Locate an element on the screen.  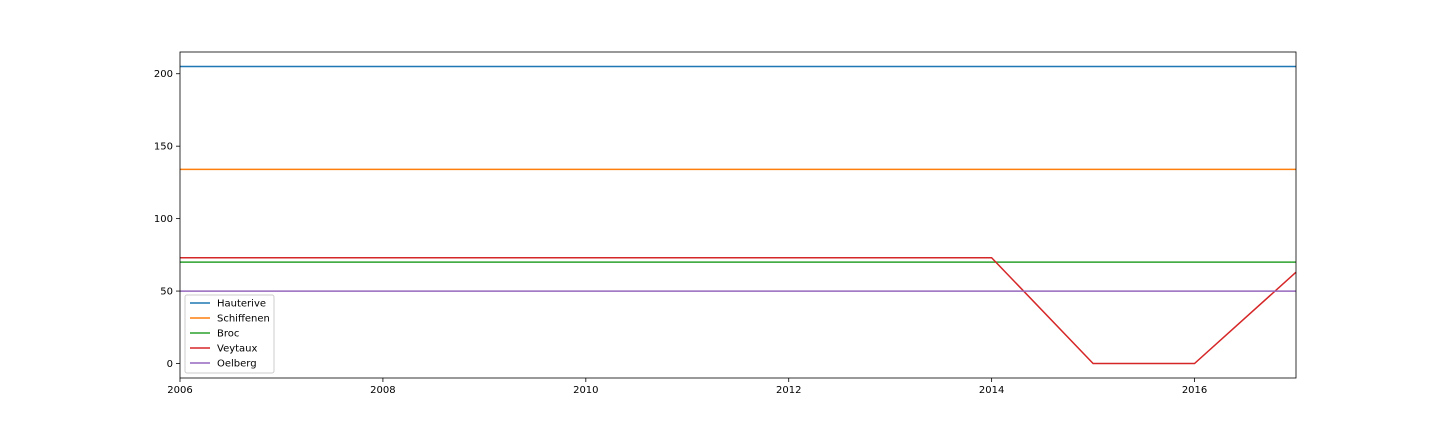
y-tick-label: 200 is located at coordinates (163, 74).